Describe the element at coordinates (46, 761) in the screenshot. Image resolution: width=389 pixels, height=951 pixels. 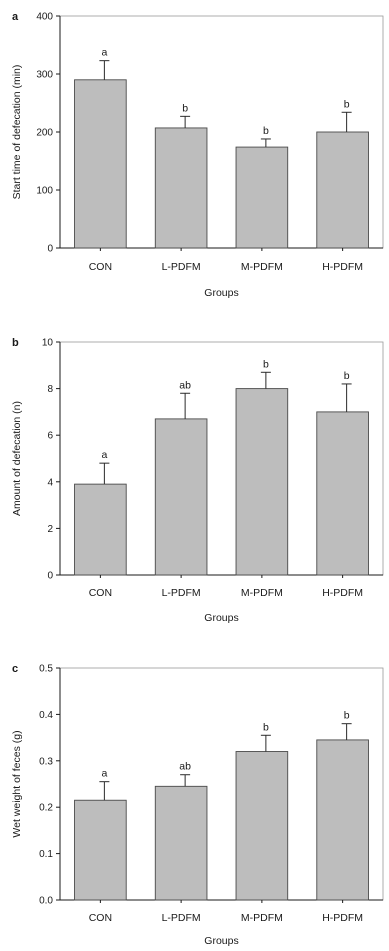
I see `y-tick-label: 0.3` at that location.